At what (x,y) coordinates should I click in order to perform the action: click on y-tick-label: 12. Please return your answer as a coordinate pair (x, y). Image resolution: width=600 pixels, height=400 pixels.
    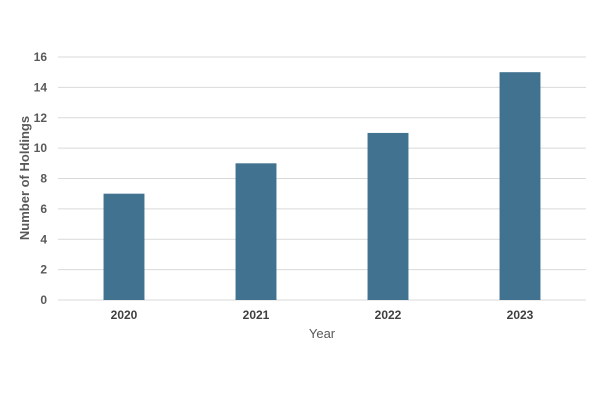
    Looking at the image, I should click on (41, 118).